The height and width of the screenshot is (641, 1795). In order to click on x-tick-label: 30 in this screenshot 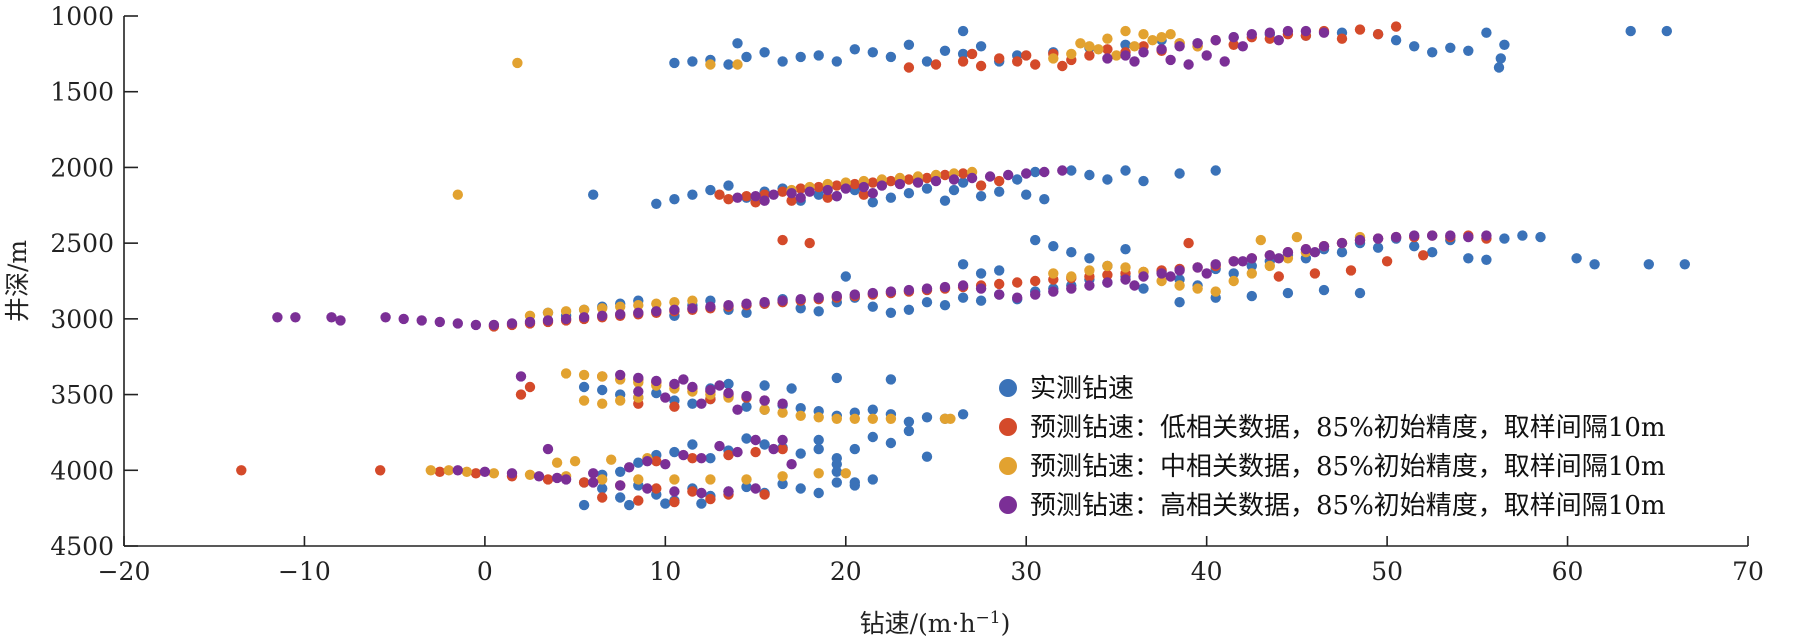, I will do `click(1026, 571)`.